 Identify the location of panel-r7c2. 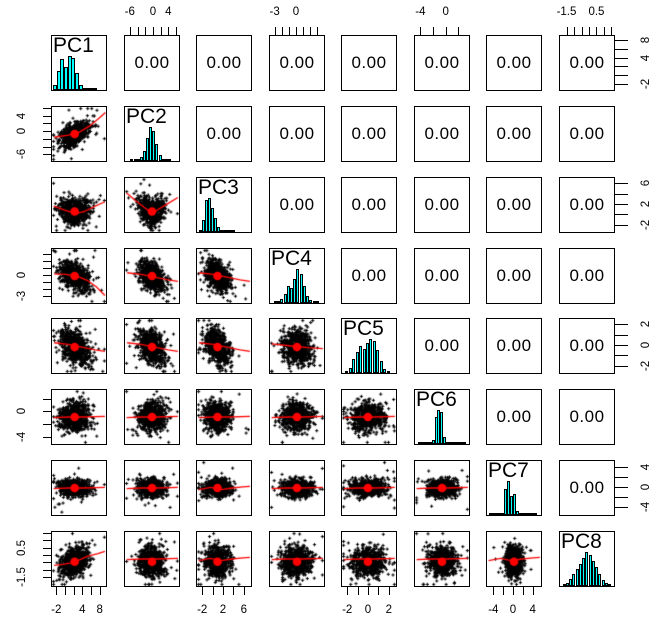
(152, 488).